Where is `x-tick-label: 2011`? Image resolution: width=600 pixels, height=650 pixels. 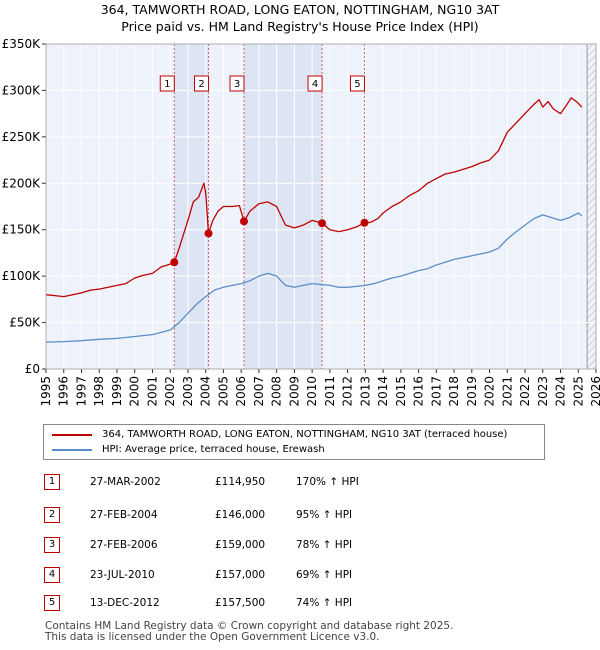 x-tick-label: 2011 is located at coordinates (330, 391).